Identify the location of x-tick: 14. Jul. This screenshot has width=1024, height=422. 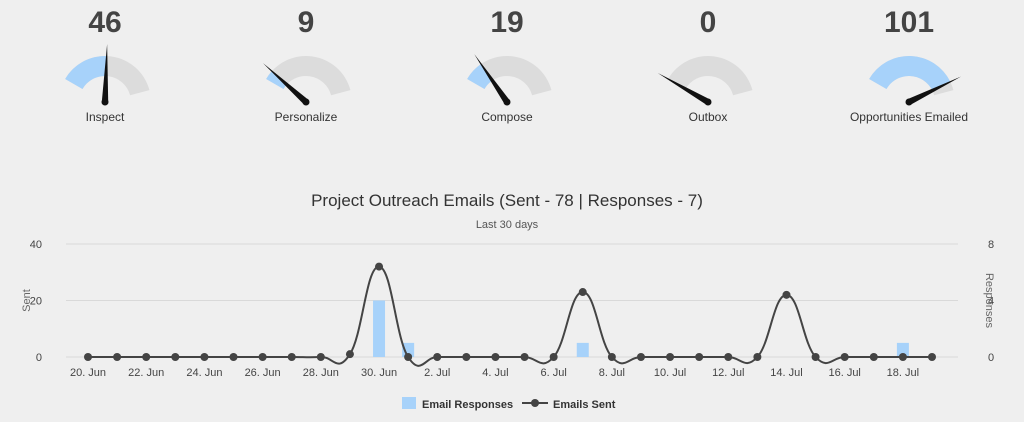
(786, 373).